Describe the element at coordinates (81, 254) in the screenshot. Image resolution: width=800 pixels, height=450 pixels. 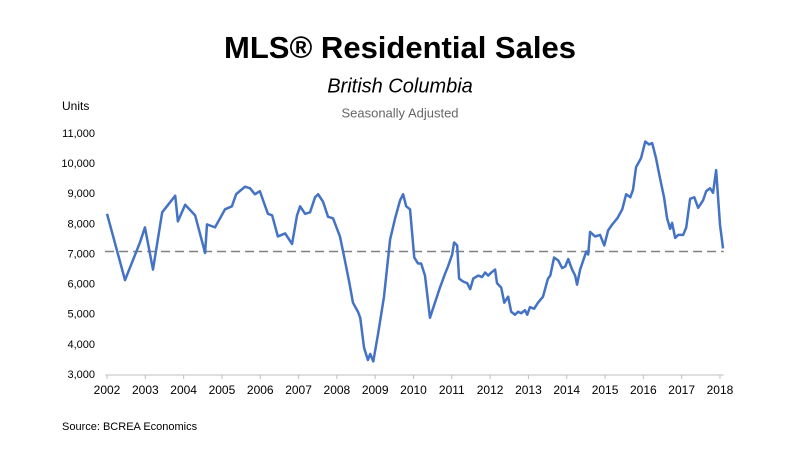
I see `y-tick-label: 7,000` at that location.